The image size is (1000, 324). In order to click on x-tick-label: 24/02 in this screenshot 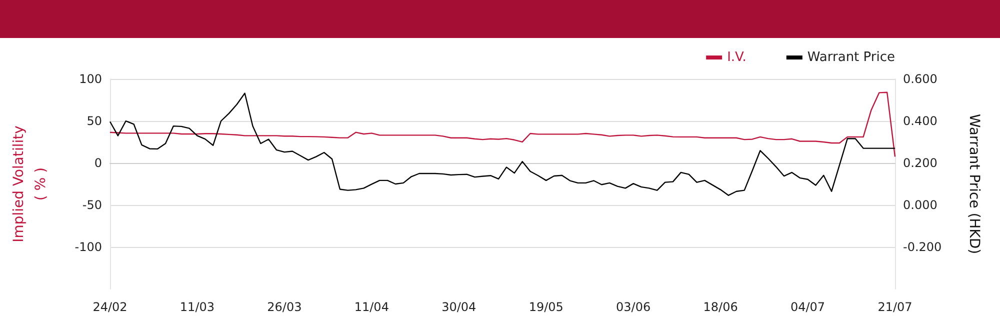, I will do `click(110, 307)`.